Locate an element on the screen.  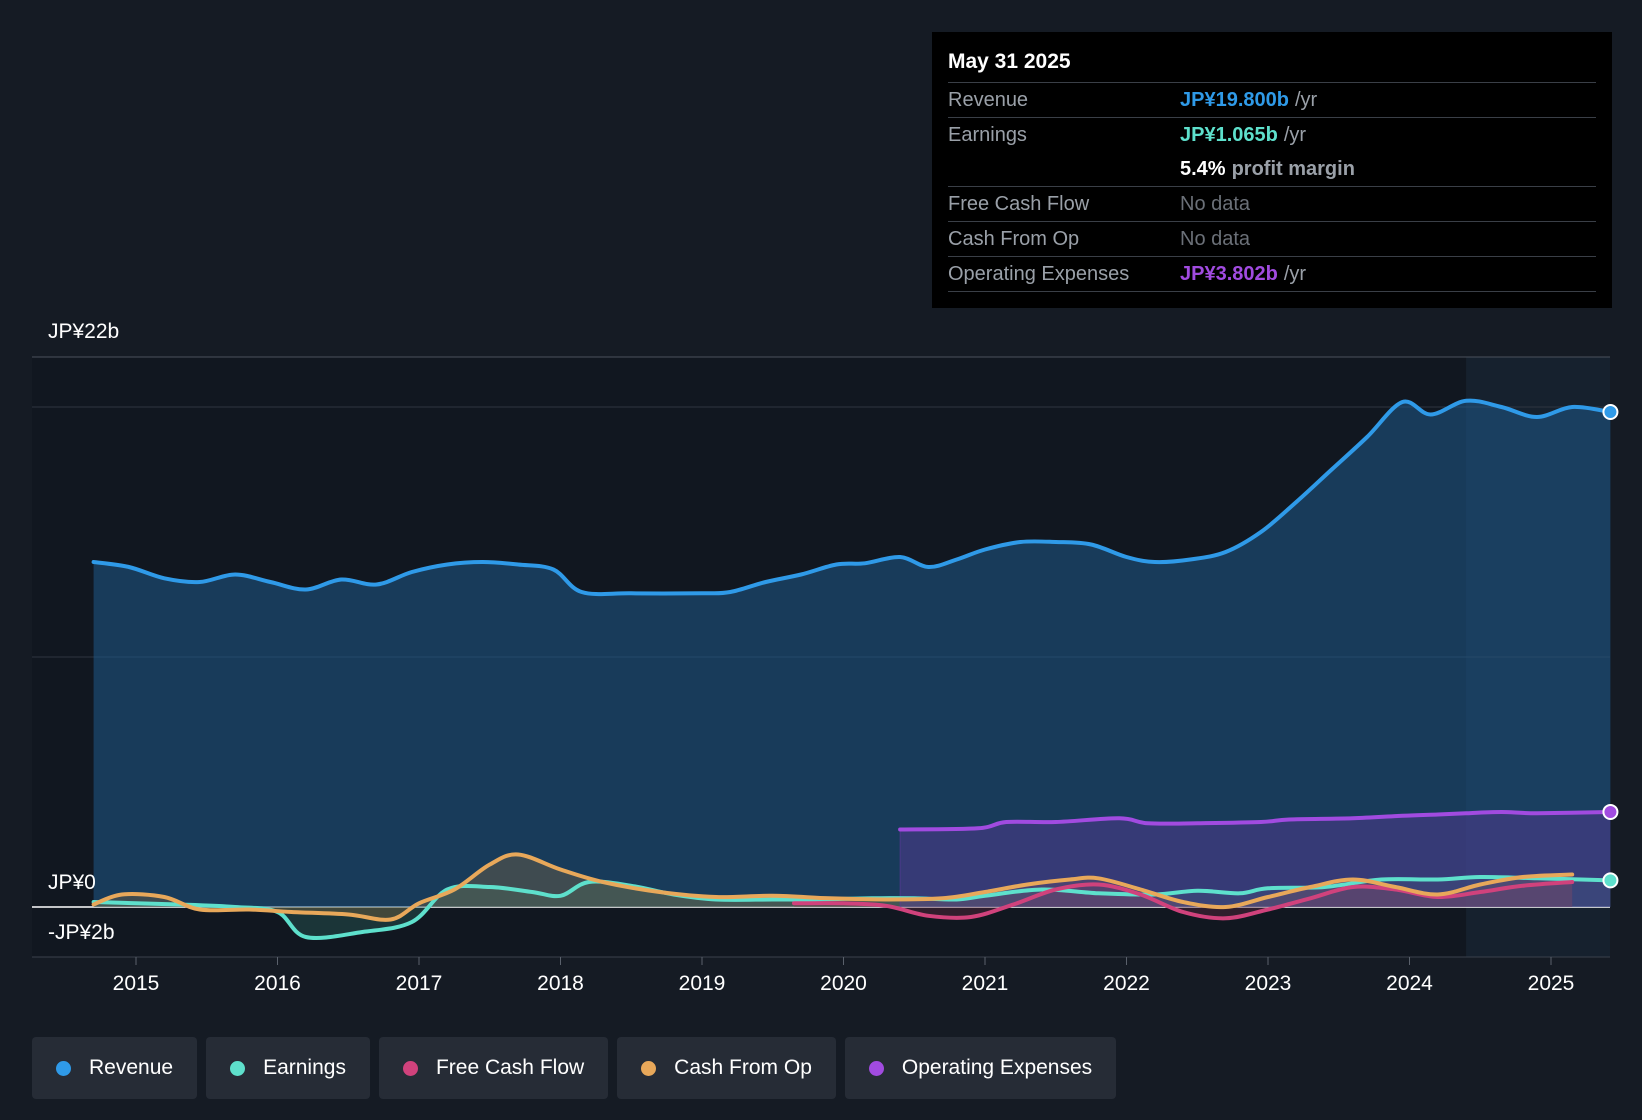
end-marker-earnings is located at coordinates (1610, 880).